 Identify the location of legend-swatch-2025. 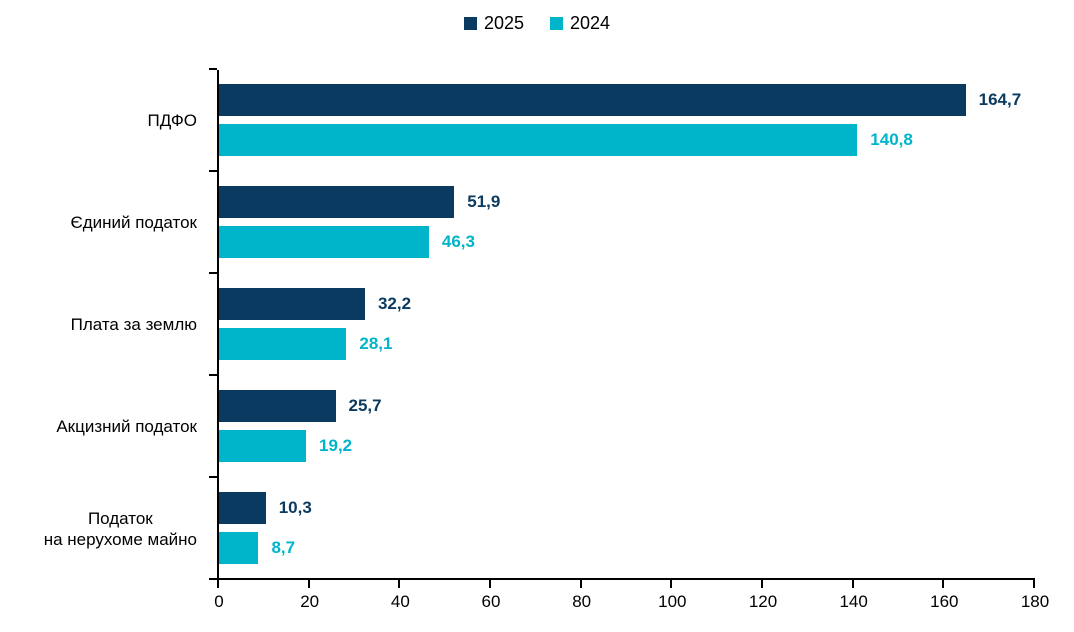
(470, 23).